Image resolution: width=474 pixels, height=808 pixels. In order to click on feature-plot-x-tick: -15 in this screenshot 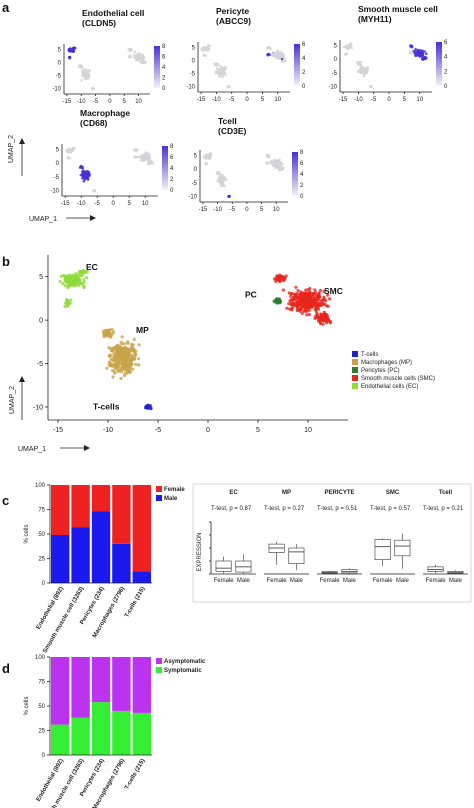, I will do `click(67, 102)`.